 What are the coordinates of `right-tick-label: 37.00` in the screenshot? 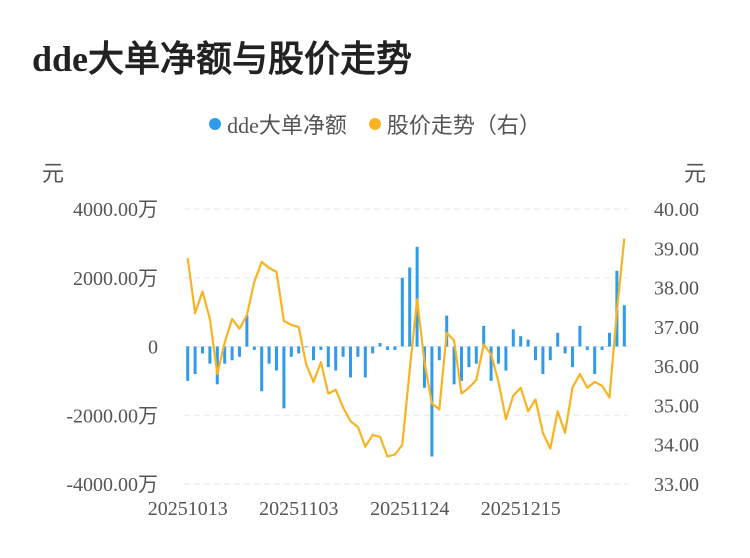 It's located at (676, 328).